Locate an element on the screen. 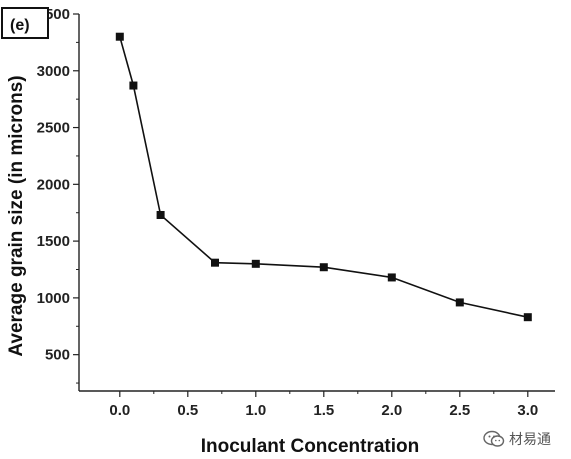 This screenshot has width=571, height=459. y-axis-title: Average grain size (in microns) is located at coordinates (16, 215).